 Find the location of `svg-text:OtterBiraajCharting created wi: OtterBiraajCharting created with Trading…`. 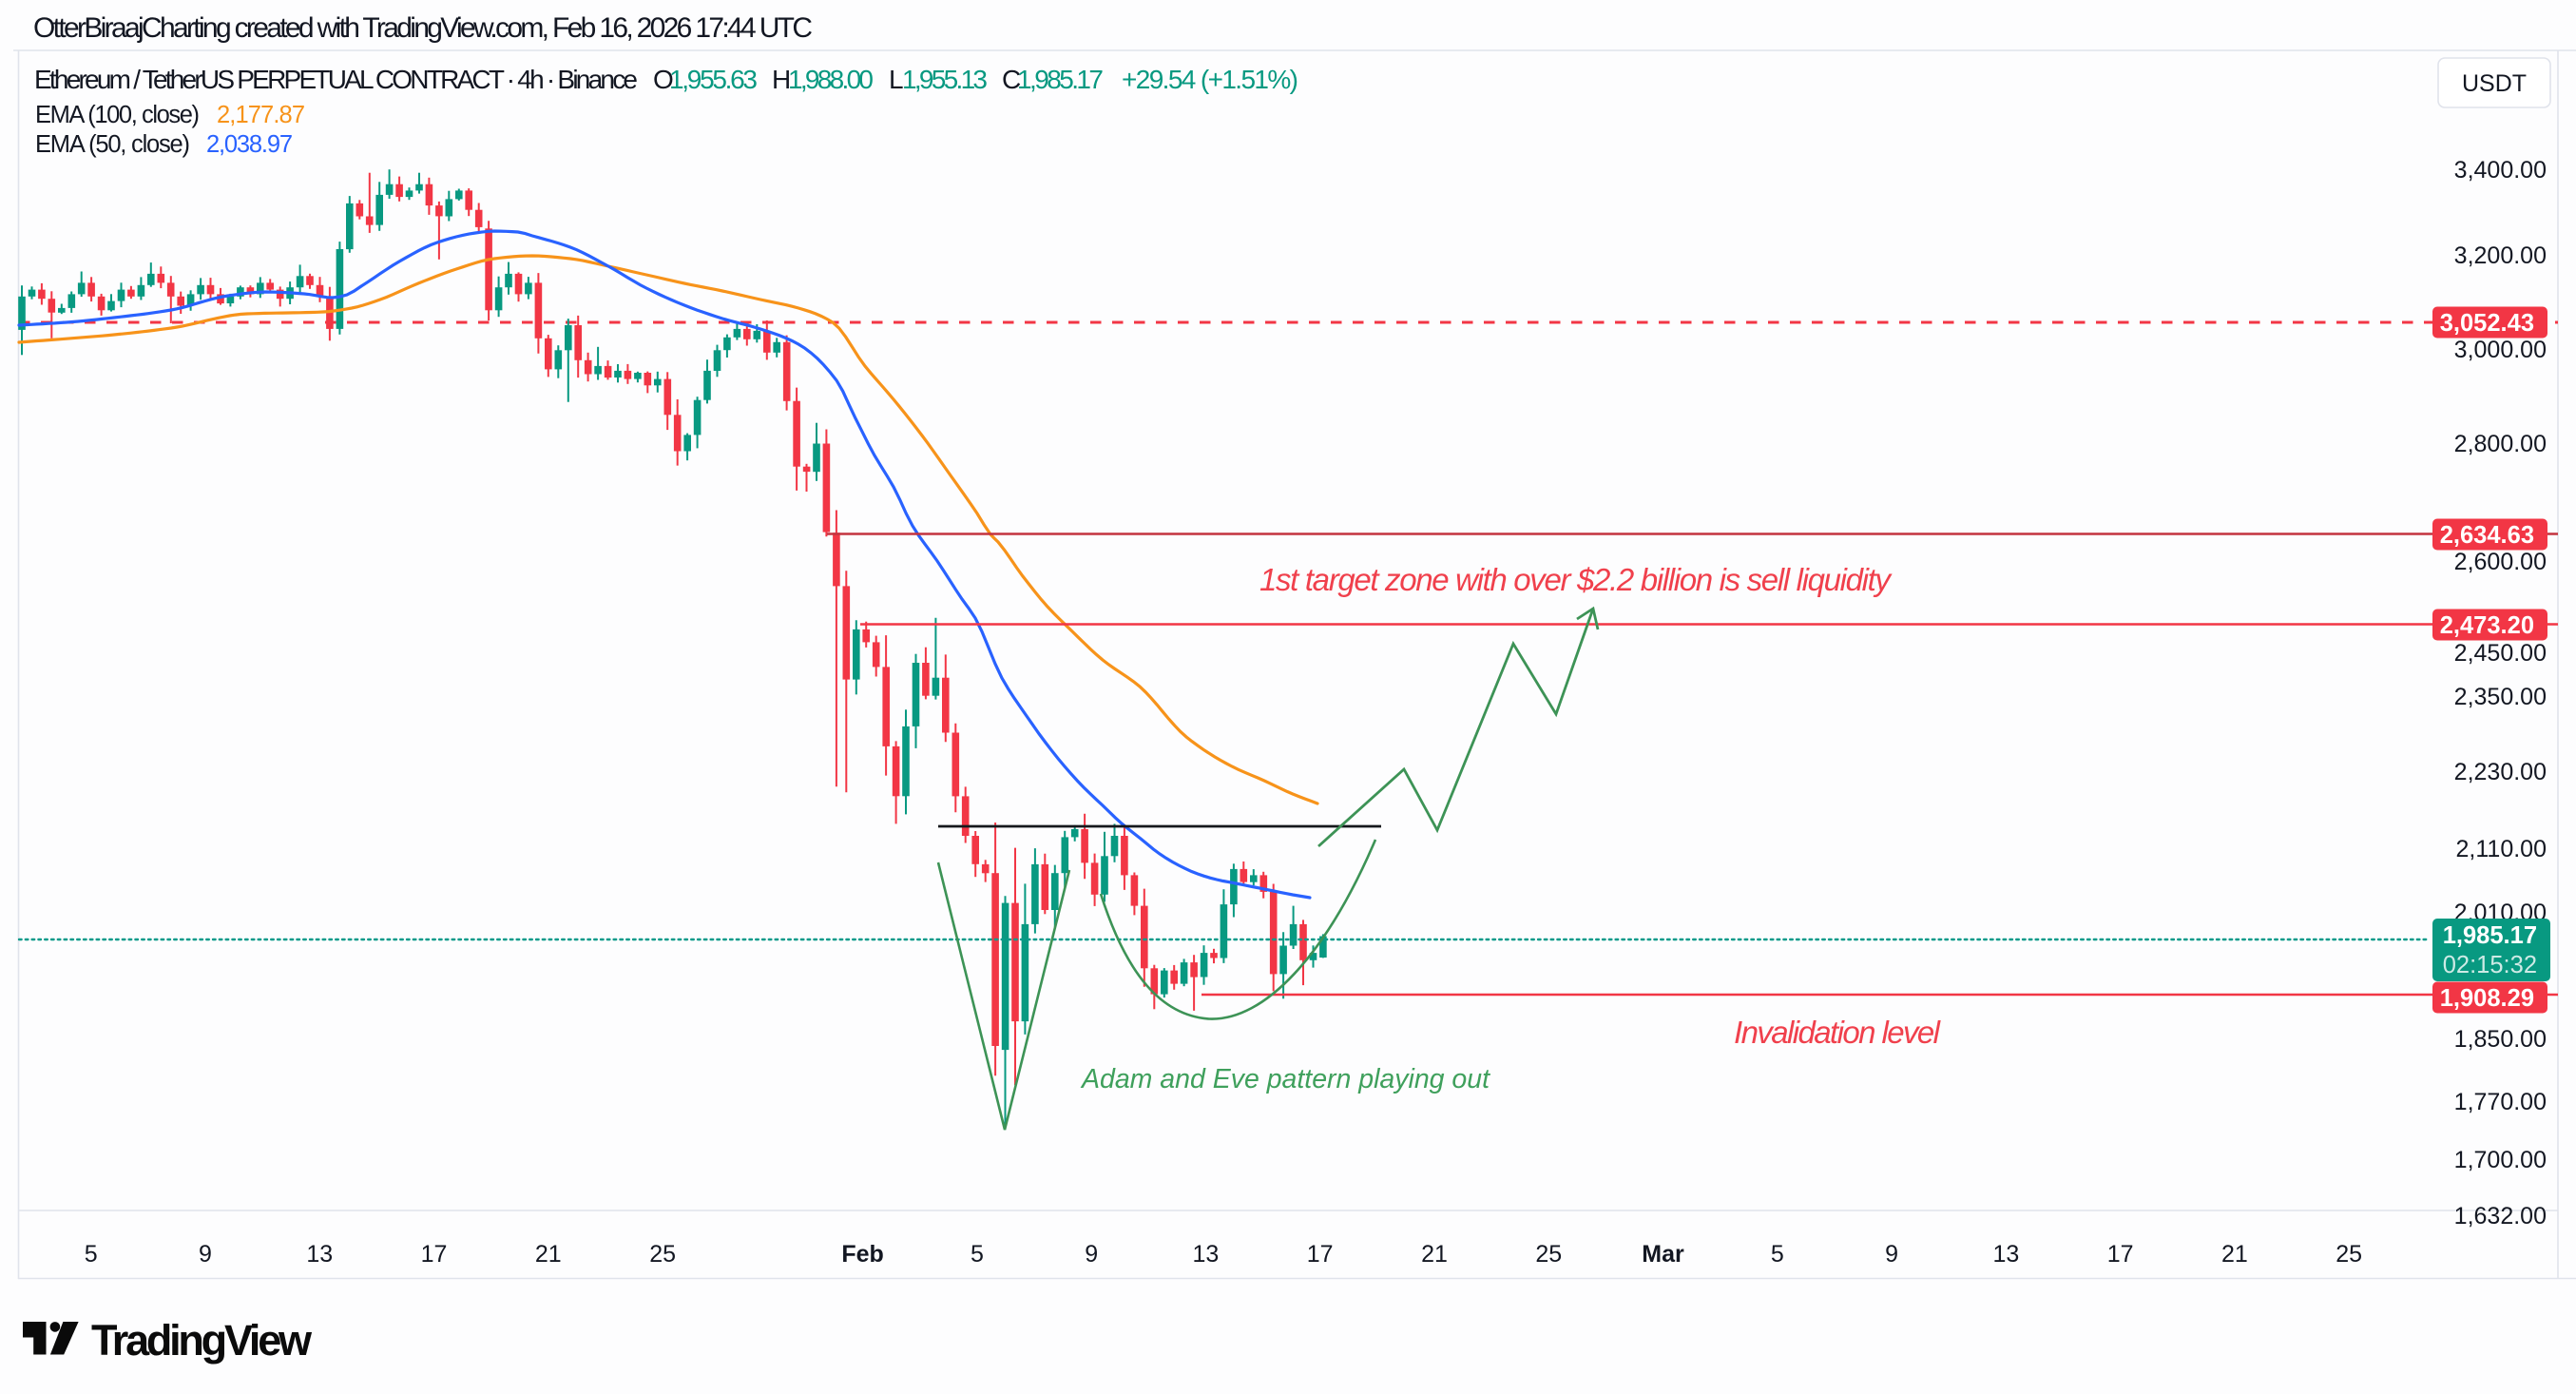

svg-text:OtterBiraajCharting created wi: OtterBiraajCharting created with Trading… is located at coordinates (423, 28).